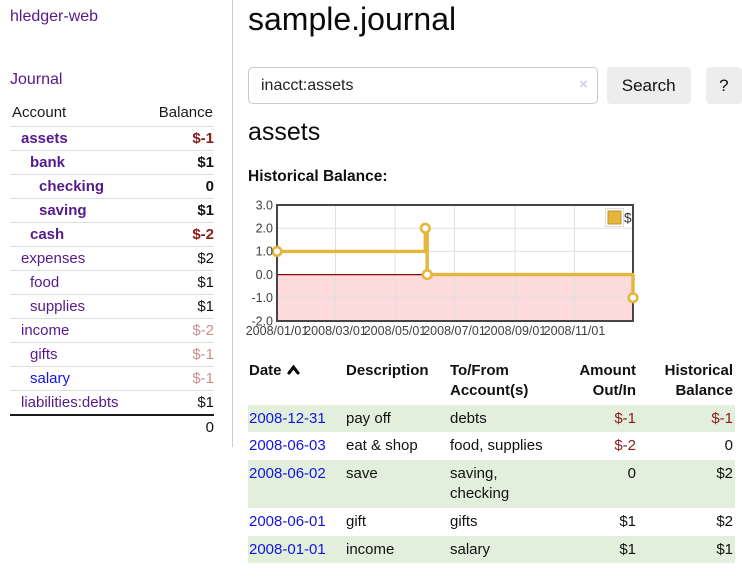  I want to click on account-row: cash $-2, so click(112, 234).